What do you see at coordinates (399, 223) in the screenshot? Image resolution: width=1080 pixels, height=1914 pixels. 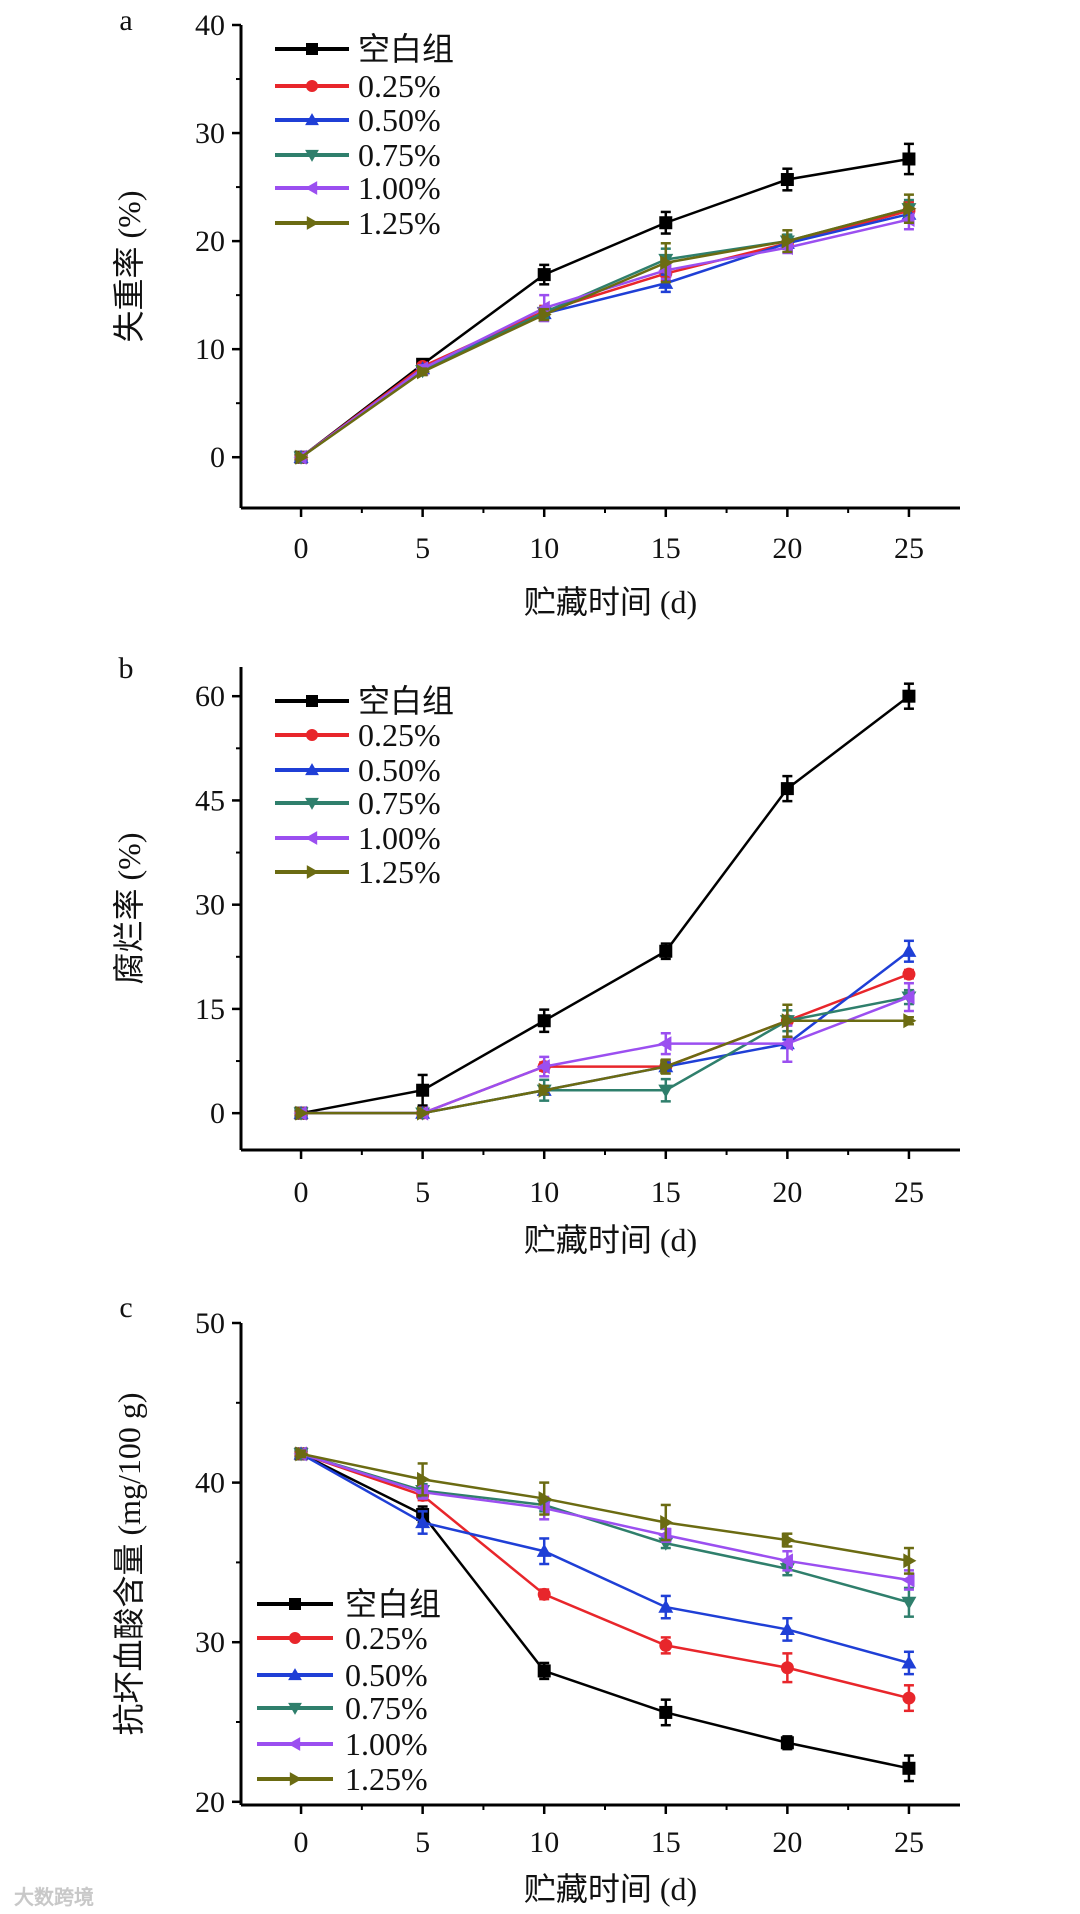 I see `legend-label: 1.25%` at bounding box center [399, 223].